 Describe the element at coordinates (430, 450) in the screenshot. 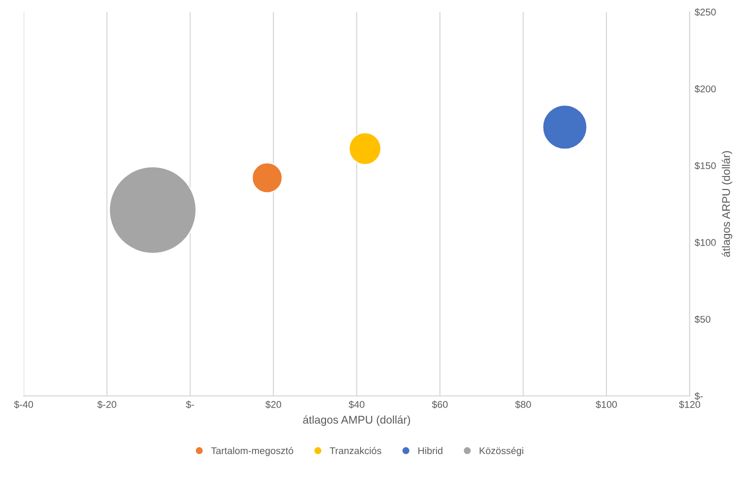

I see `legend-label: Hibrid` at that location.